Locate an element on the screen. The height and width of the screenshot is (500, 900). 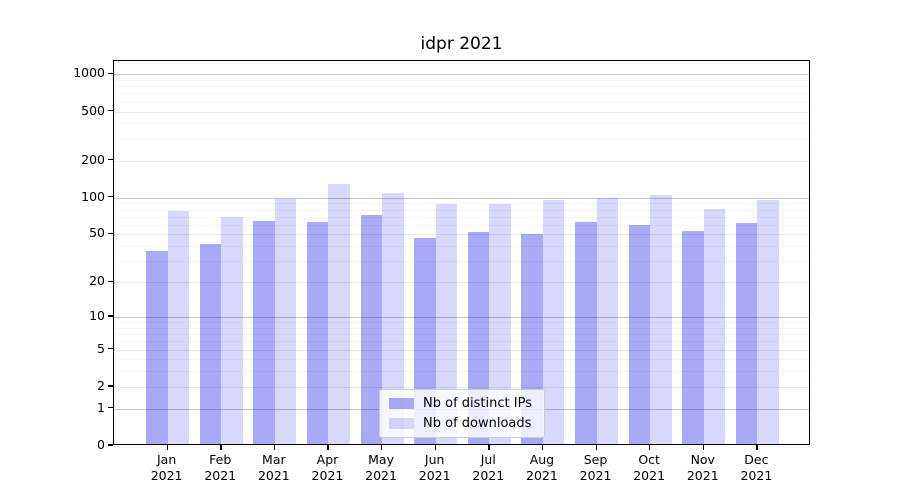
y-tick-label: 10 is located at coordinates (97, 315).